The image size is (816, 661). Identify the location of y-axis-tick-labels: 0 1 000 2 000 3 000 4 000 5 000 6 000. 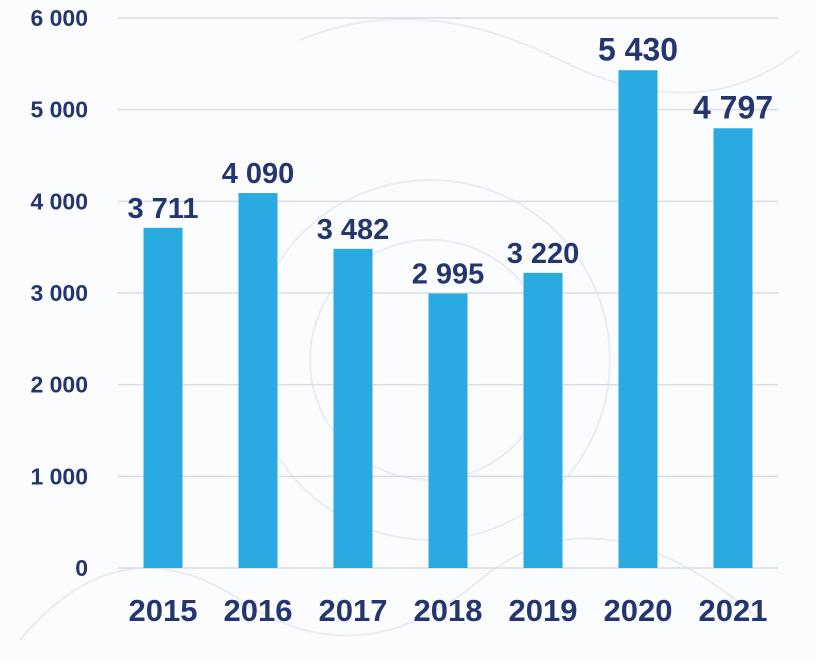
(59, 293).